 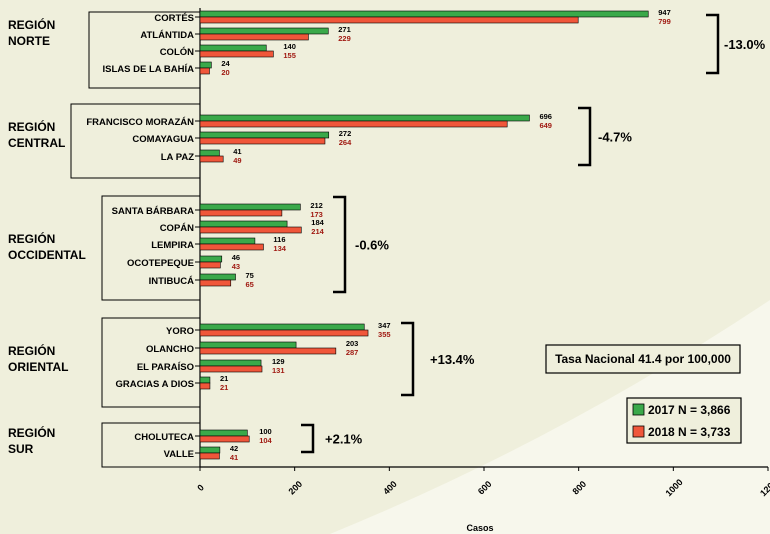 I want to click on region-box, so click(x=151, y=445).